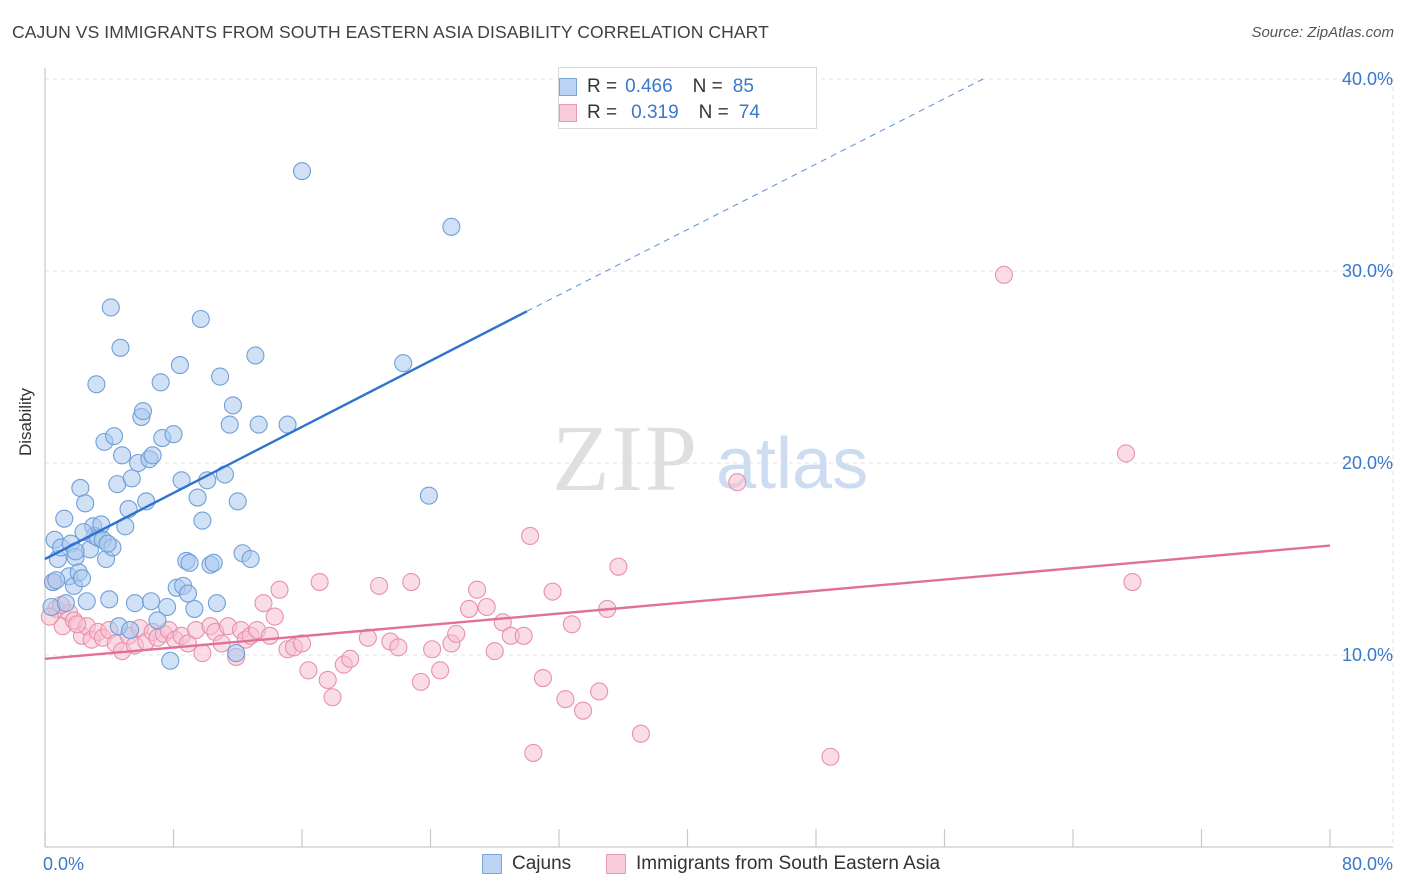 Image resolution: width=1406 pixels, height=892 pixels. What do you see at coordinates (792, 464) in the screenshot?
I see `watermark-atlas: atlas` at bounding box center [792, 464].